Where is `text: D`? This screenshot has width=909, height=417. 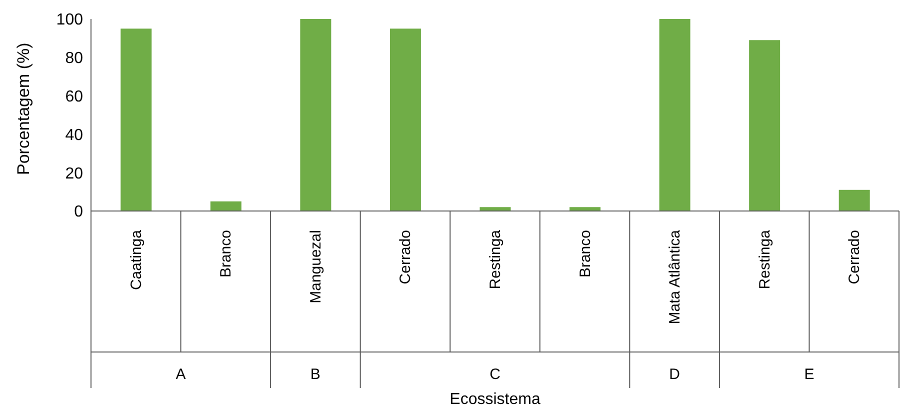
text: D is located at coordinates (674, 374).